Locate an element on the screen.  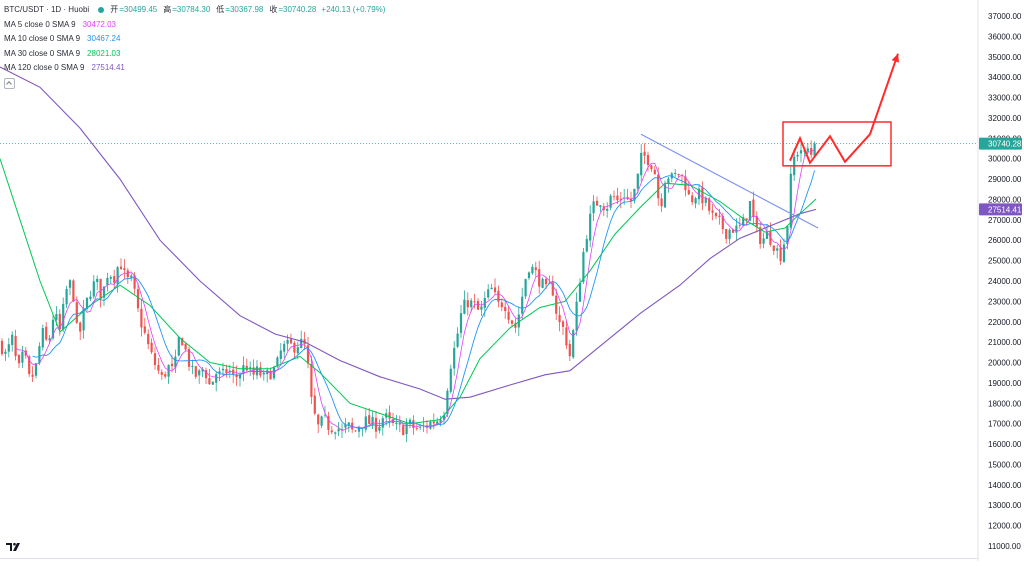
annotation-zigzag-arrow is located at coordinates (844, 109).